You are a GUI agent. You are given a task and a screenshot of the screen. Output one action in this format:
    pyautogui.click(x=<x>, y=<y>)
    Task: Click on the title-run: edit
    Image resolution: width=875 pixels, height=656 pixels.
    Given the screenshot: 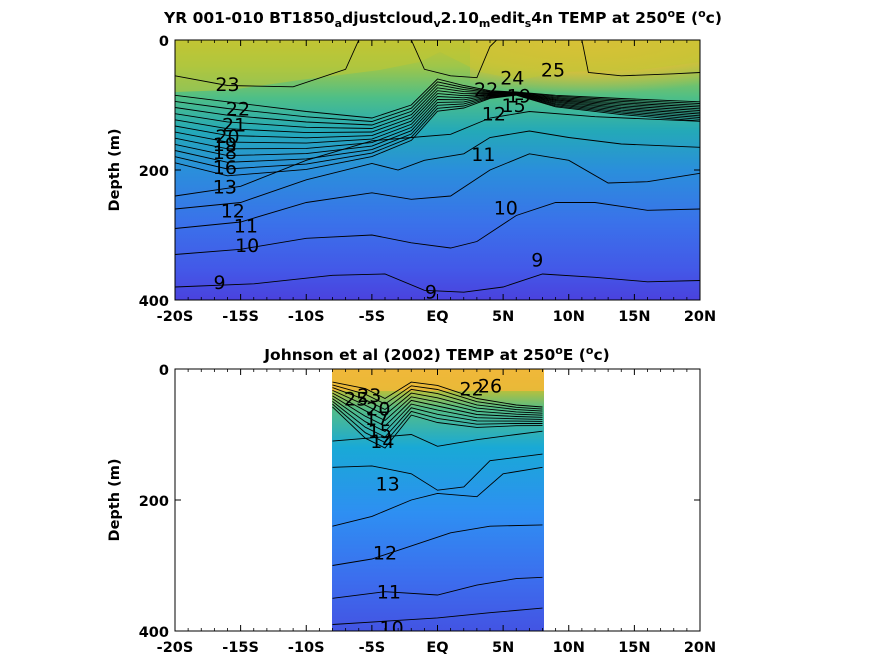 What is the action you would take?
    pyautogui.click(x=507, y=18)
    